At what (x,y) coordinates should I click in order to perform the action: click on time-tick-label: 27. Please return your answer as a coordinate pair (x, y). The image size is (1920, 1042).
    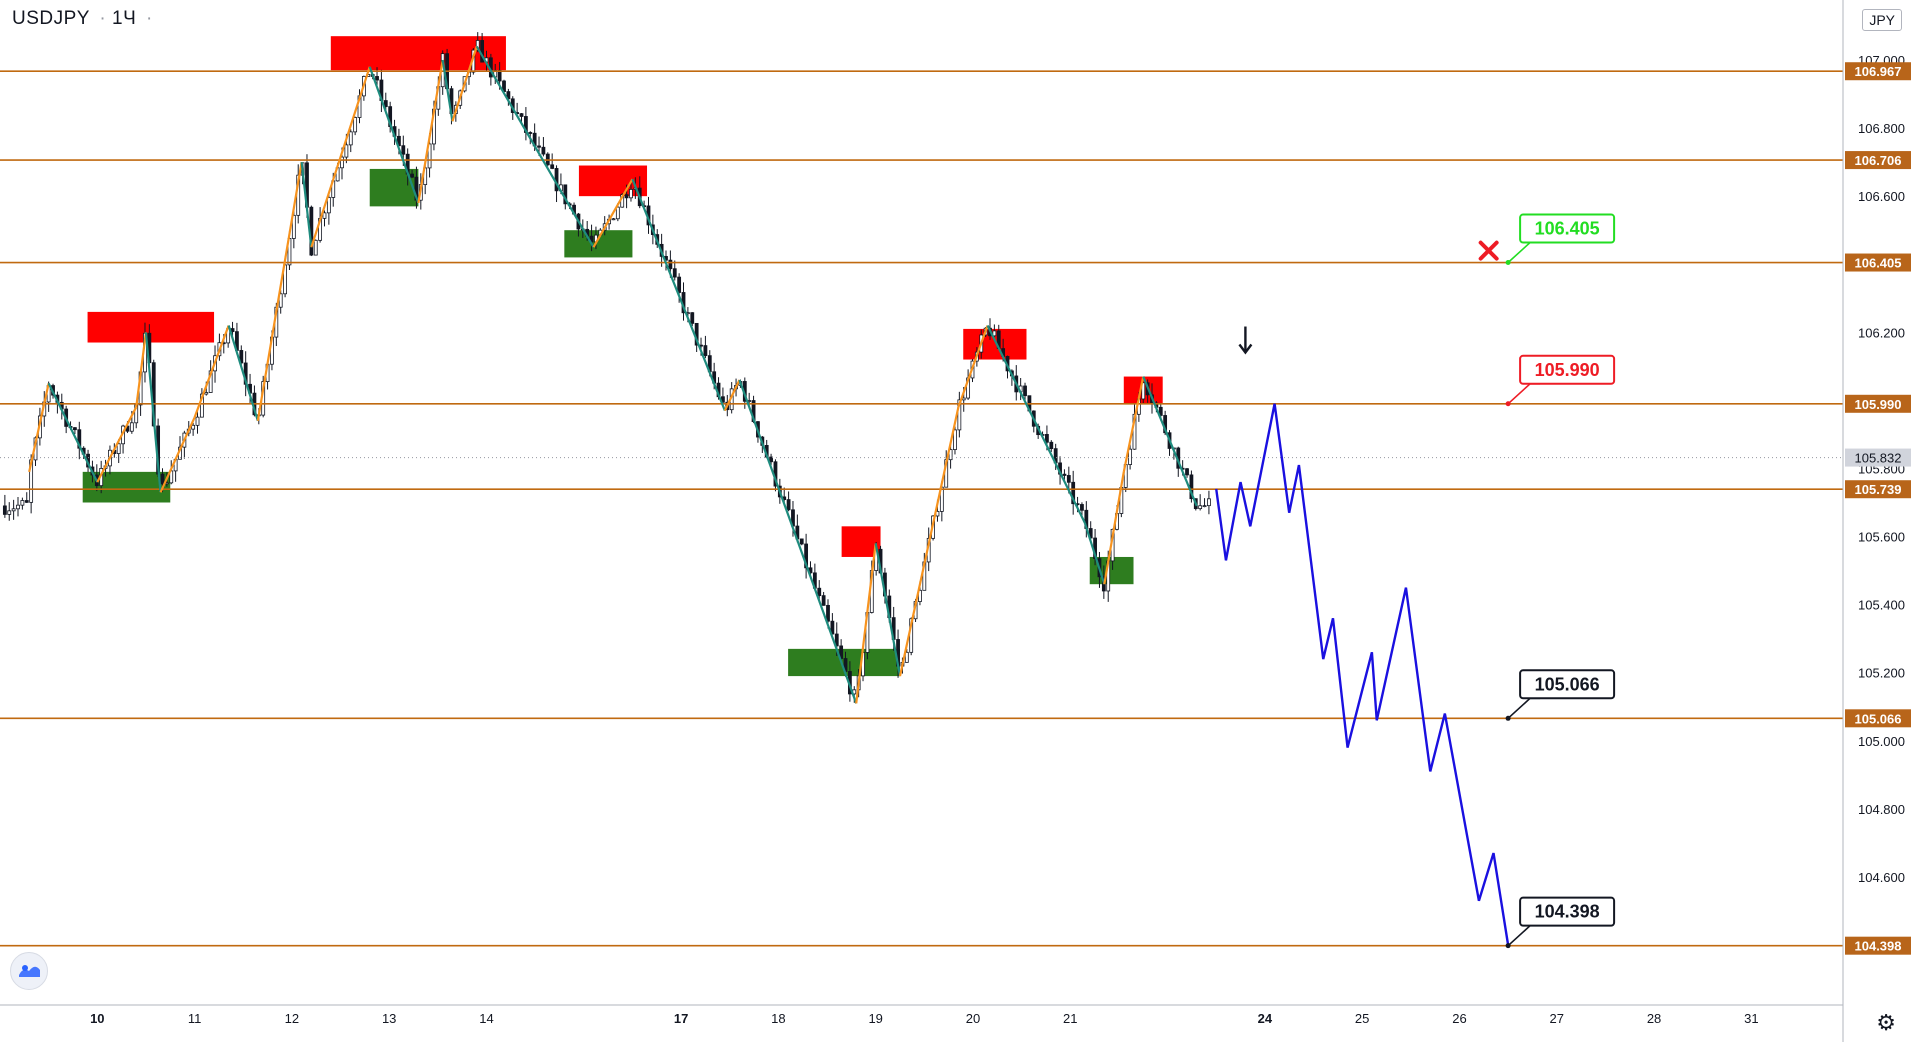
    Looking at the image, I should click on (1557, 1018).